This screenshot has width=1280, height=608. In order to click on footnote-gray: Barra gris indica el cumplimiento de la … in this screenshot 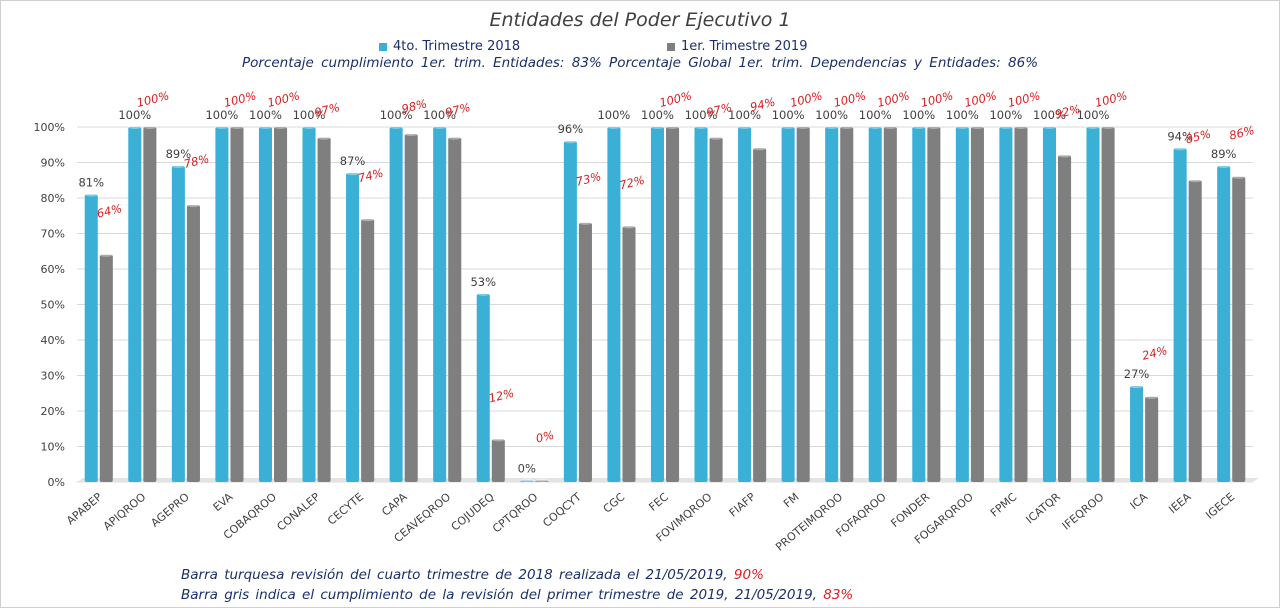, I will do `click(517, 595)`.